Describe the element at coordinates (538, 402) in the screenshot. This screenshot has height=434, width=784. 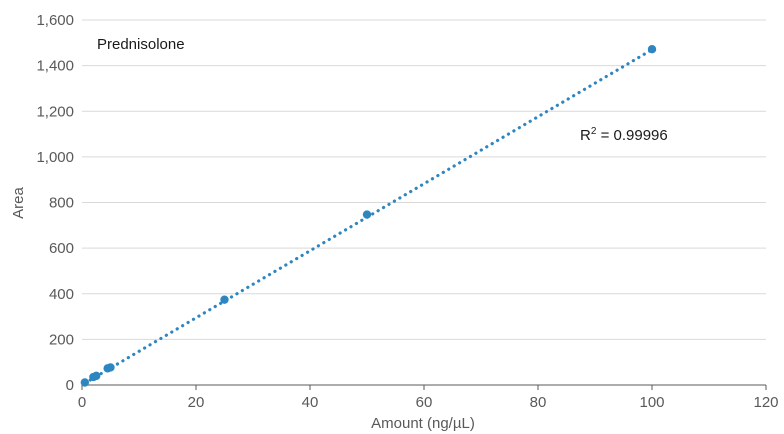
I see `x-tick-label: 80` at that location.